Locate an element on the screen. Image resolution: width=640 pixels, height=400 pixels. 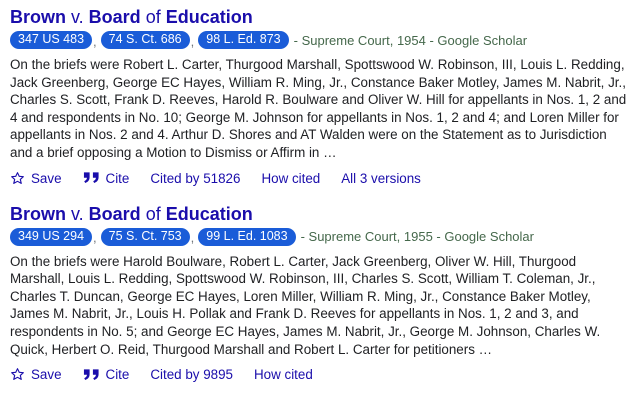
citation-pill: 99 L. Ed. 1083 is located at coordinates (247, 236).